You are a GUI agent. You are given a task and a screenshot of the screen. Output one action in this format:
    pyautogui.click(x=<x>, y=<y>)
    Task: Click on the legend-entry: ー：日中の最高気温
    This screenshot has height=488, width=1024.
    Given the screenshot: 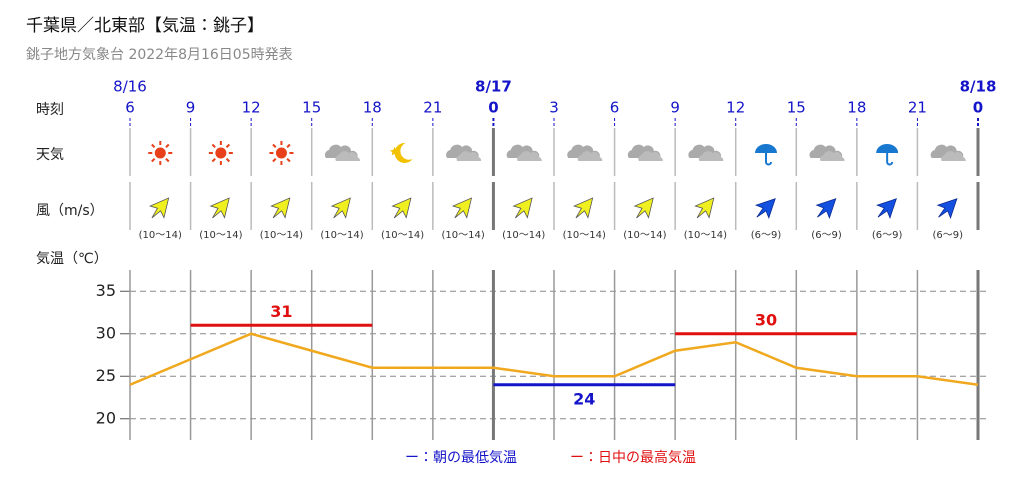 What is the action you would take?
    pyautogui.click(x=633, y=457)
    